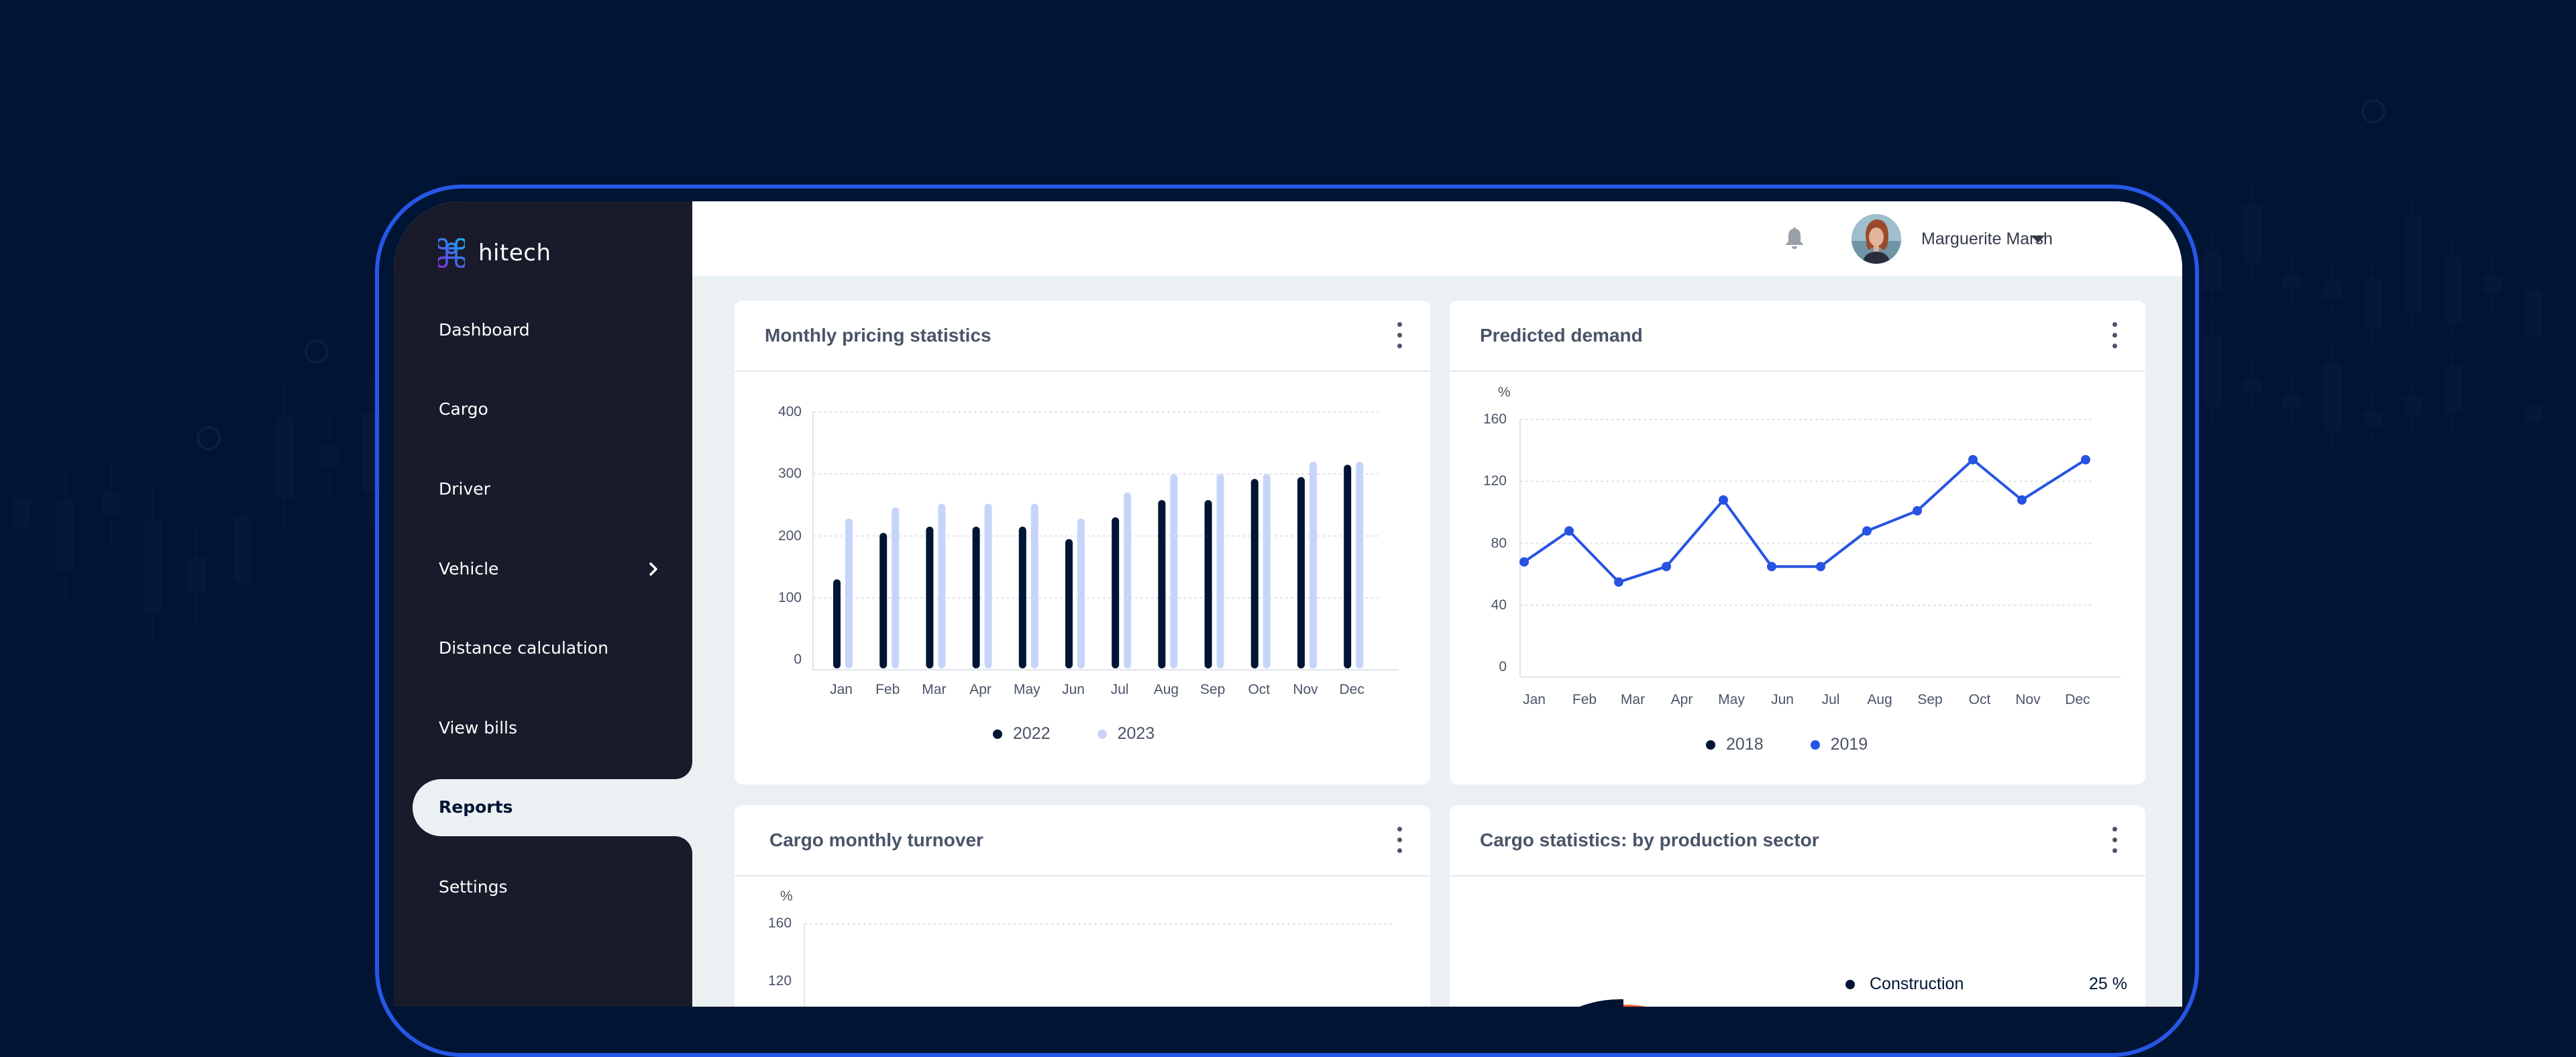 The height and width of the screenshot is (1057, 2576). Describe the element at coordinates (1987, 239) in the screenshot. I see `user-name: Marguerite Marsh` at that location.